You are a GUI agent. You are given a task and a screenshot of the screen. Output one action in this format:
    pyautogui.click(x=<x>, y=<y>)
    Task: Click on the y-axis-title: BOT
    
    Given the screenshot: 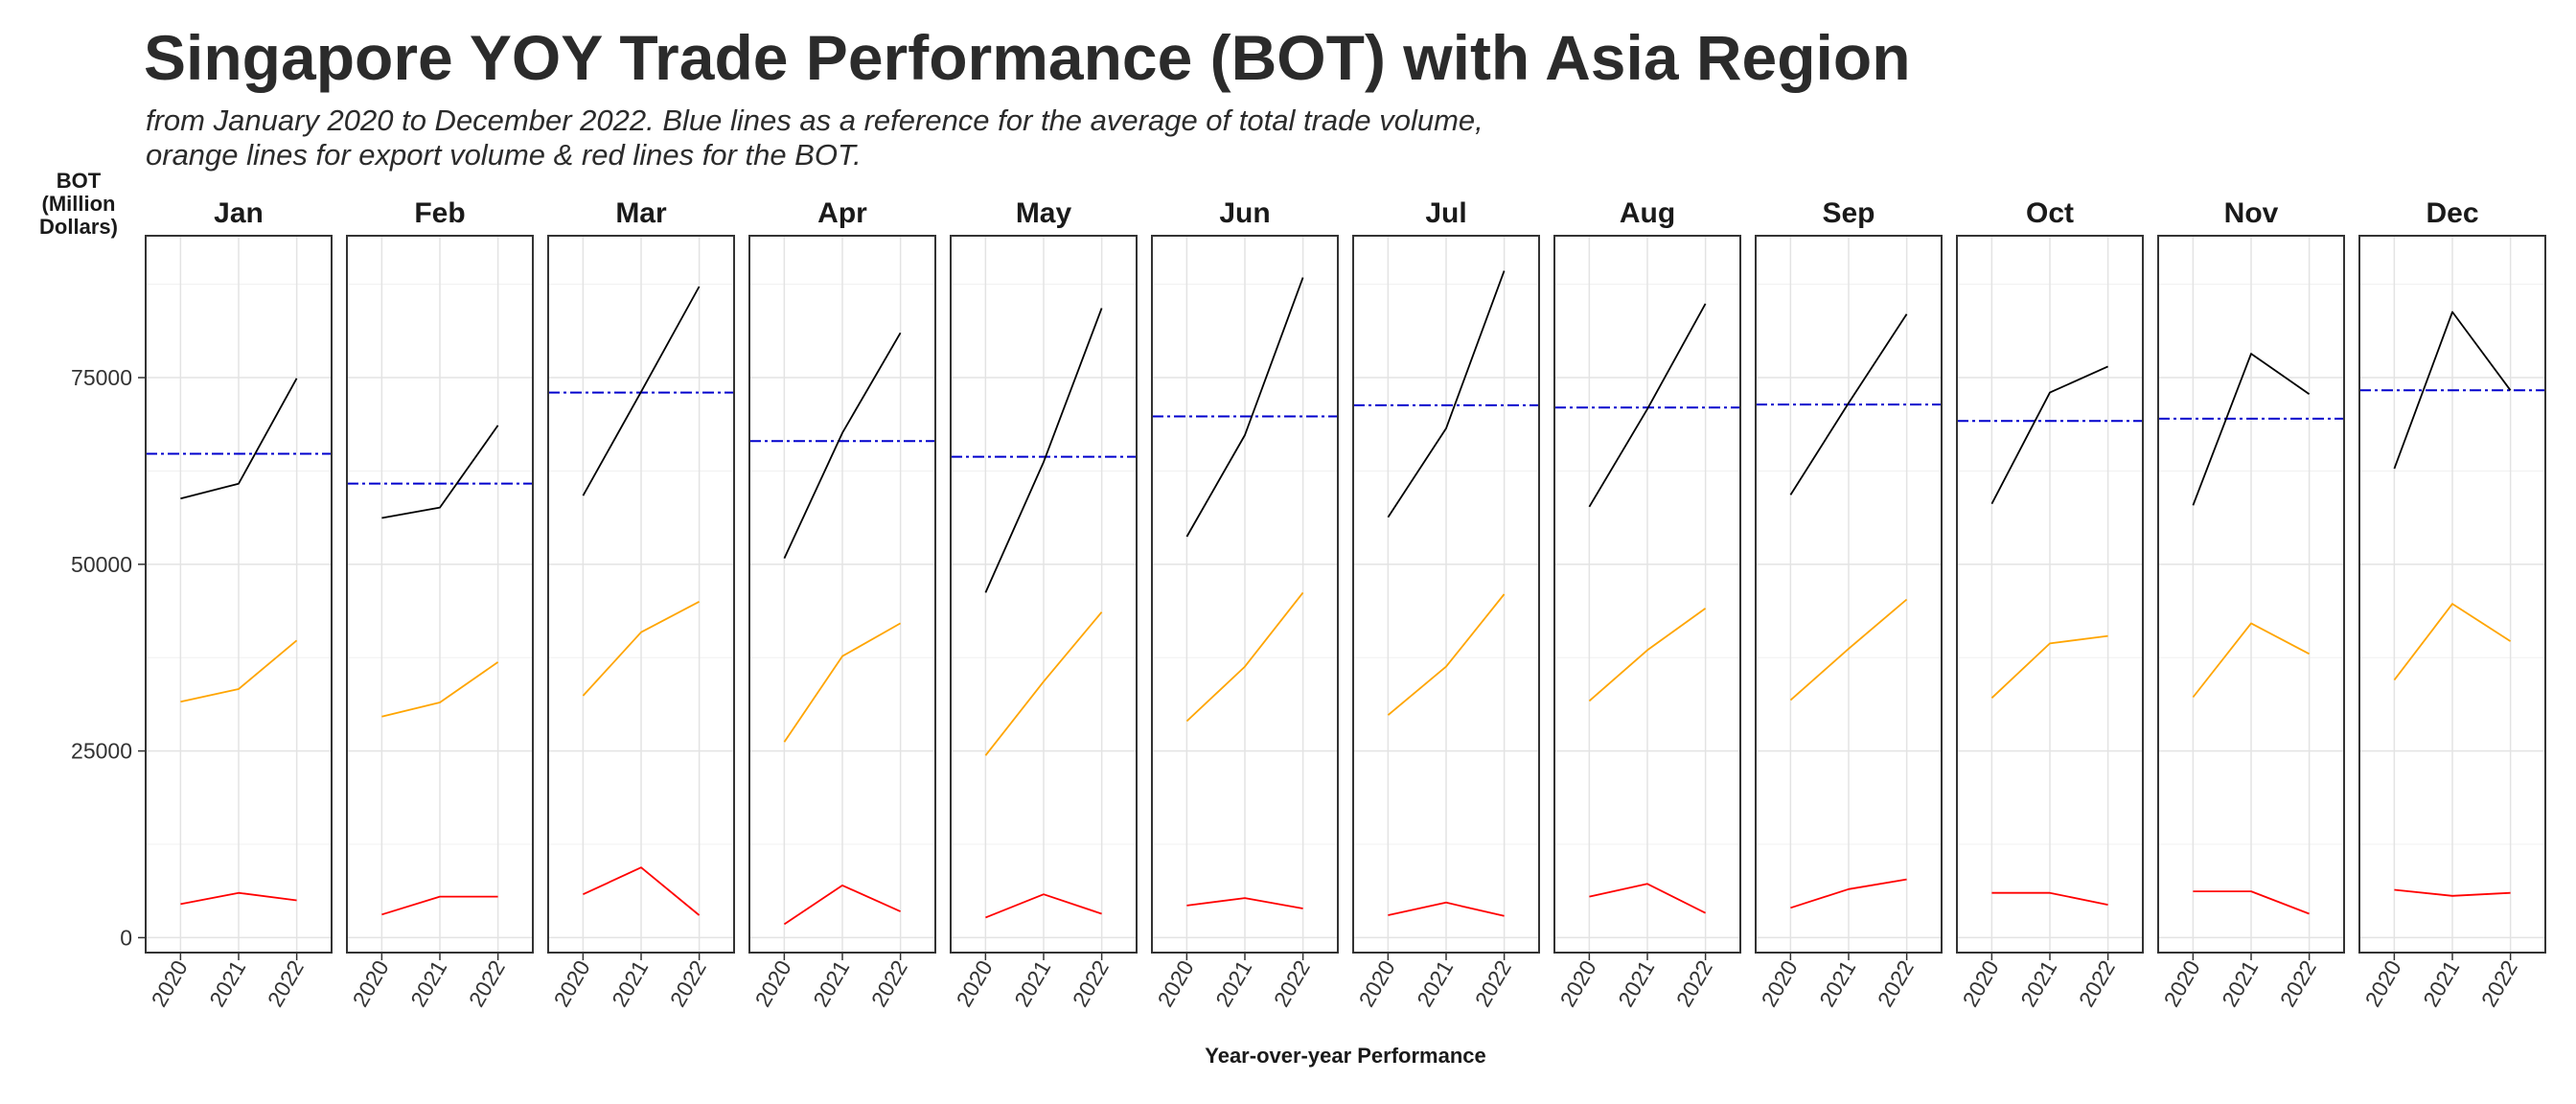 What is the action you would take?
    pyautogui.click(x=79, y=181)
    